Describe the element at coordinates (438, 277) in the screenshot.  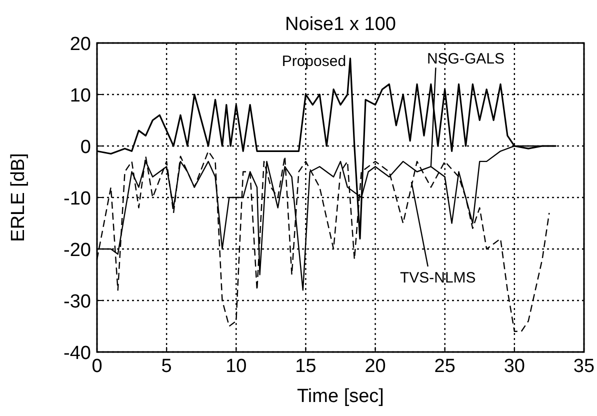
I see `series-label: TVS-NLMS` at that location.